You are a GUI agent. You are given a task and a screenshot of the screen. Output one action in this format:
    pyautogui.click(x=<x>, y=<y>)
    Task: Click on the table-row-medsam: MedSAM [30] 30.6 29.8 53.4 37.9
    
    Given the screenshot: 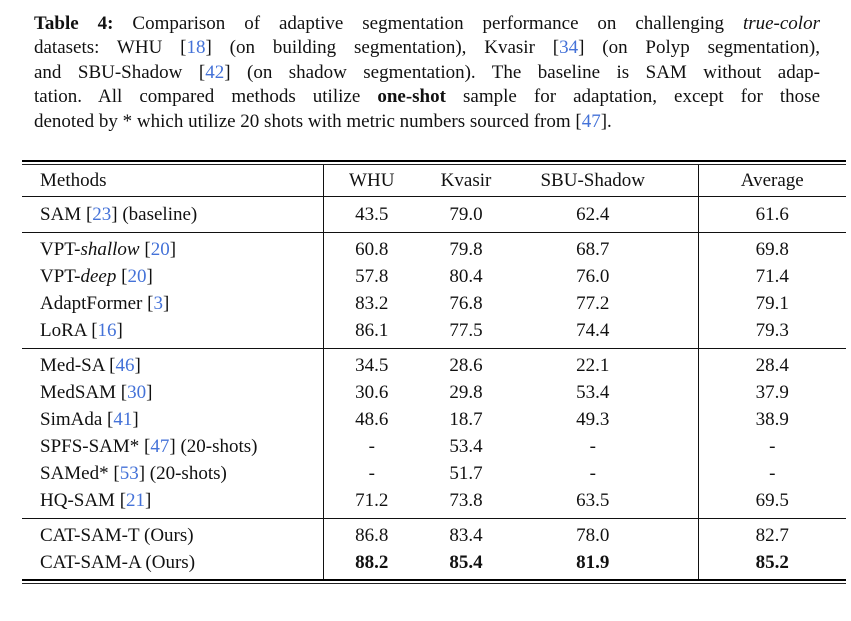 What is the action you would take?
    pyautogui.click(x=434, y=393)
    